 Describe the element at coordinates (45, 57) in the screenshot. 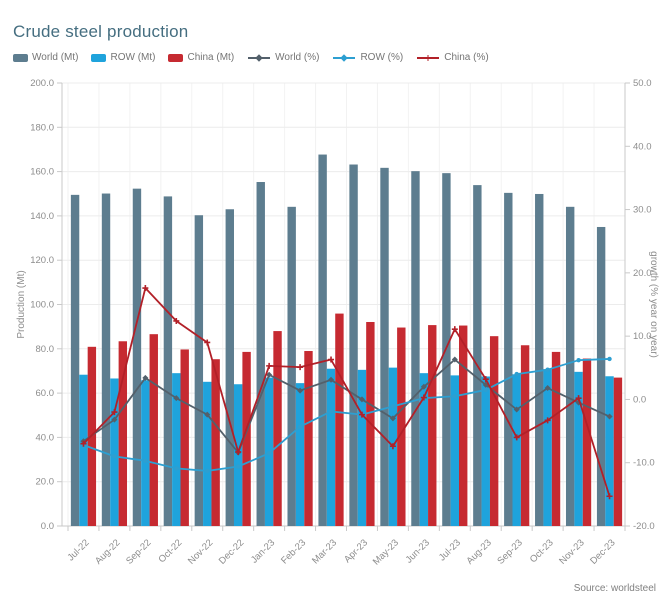

I see `legend-item-world-mt-: World (Mt)` at that location.